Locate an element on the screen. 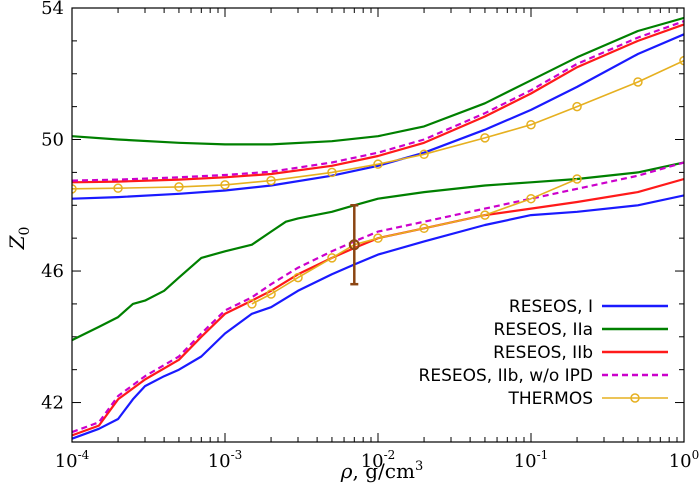 The image size is (700, 486). x-axis-unit: , g/cm is located at coordinates (384, 471).